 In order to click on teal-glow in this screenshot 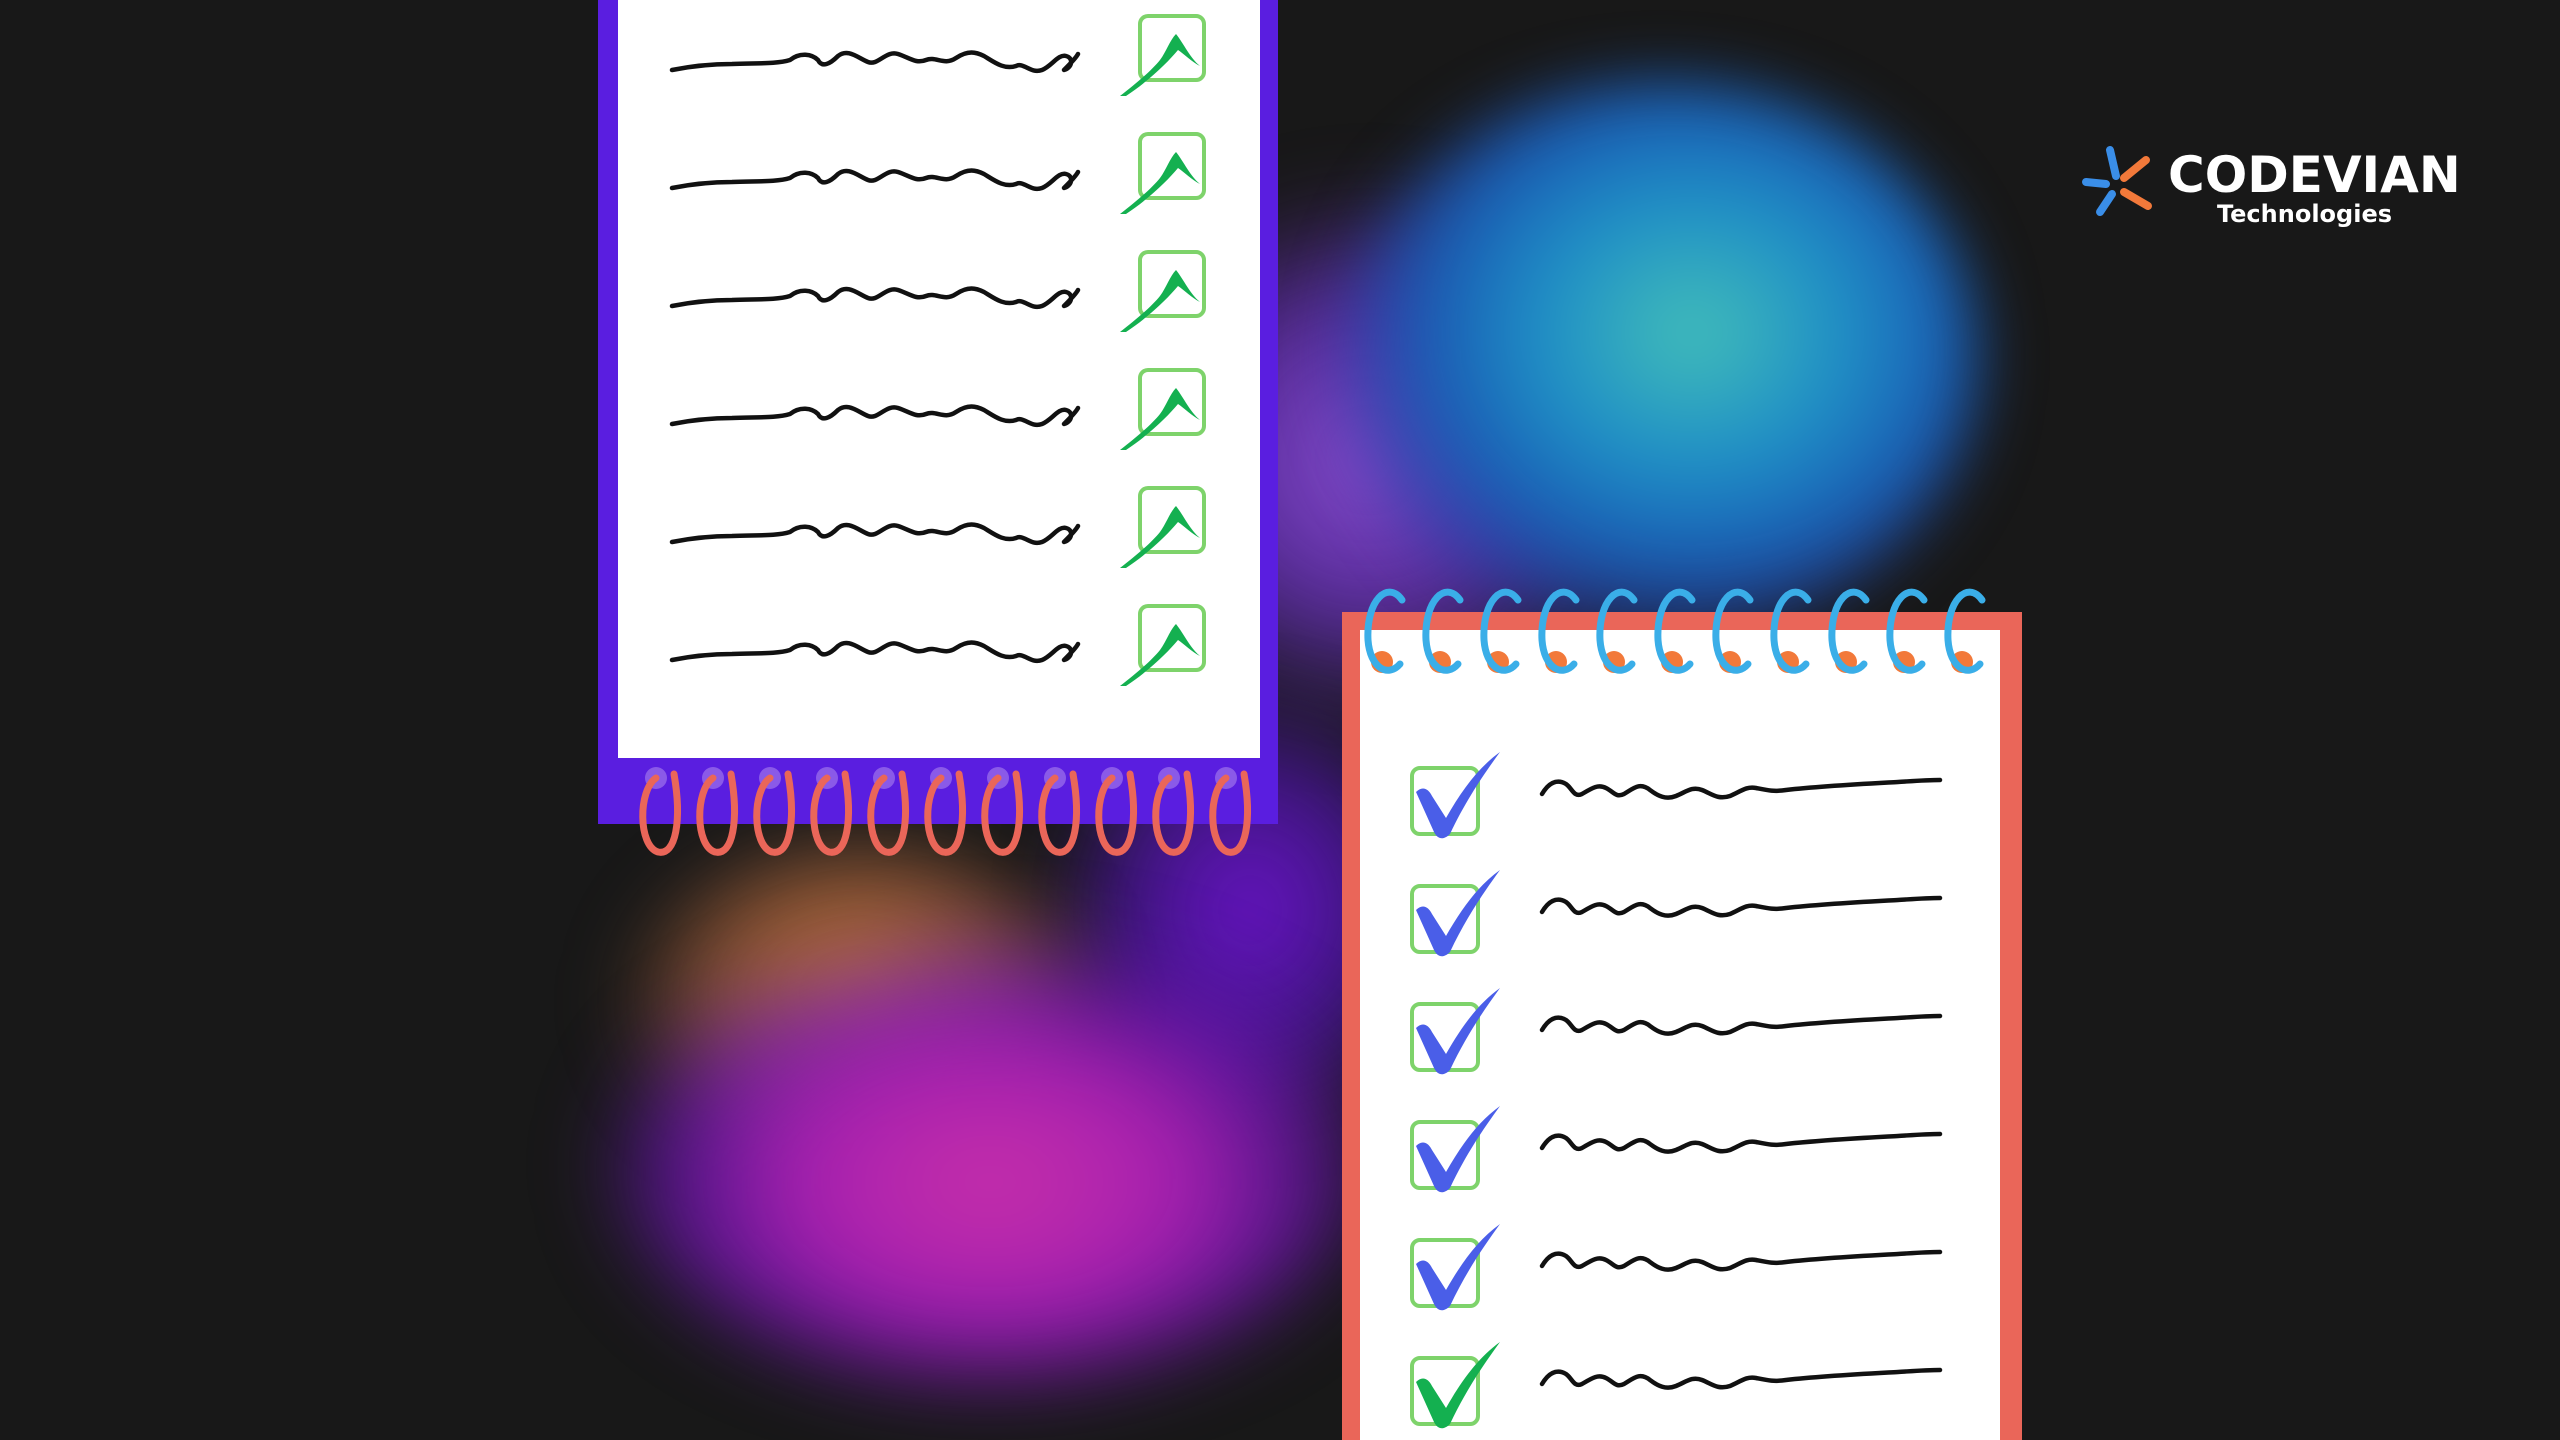, I will do `click(1660, 360)`.